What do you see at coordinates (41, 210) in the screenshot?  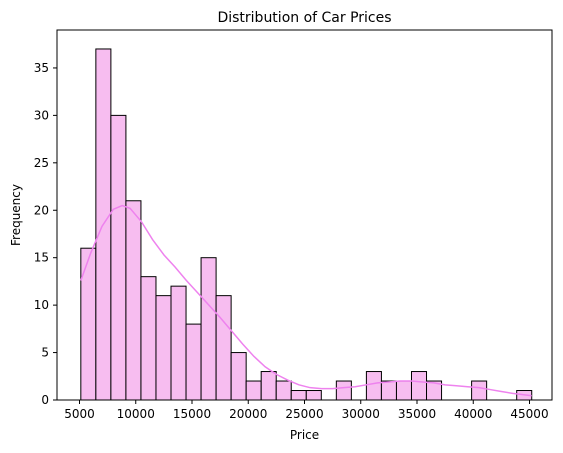 I see `y-tick-label: 20` at bounding box center [41, 210].